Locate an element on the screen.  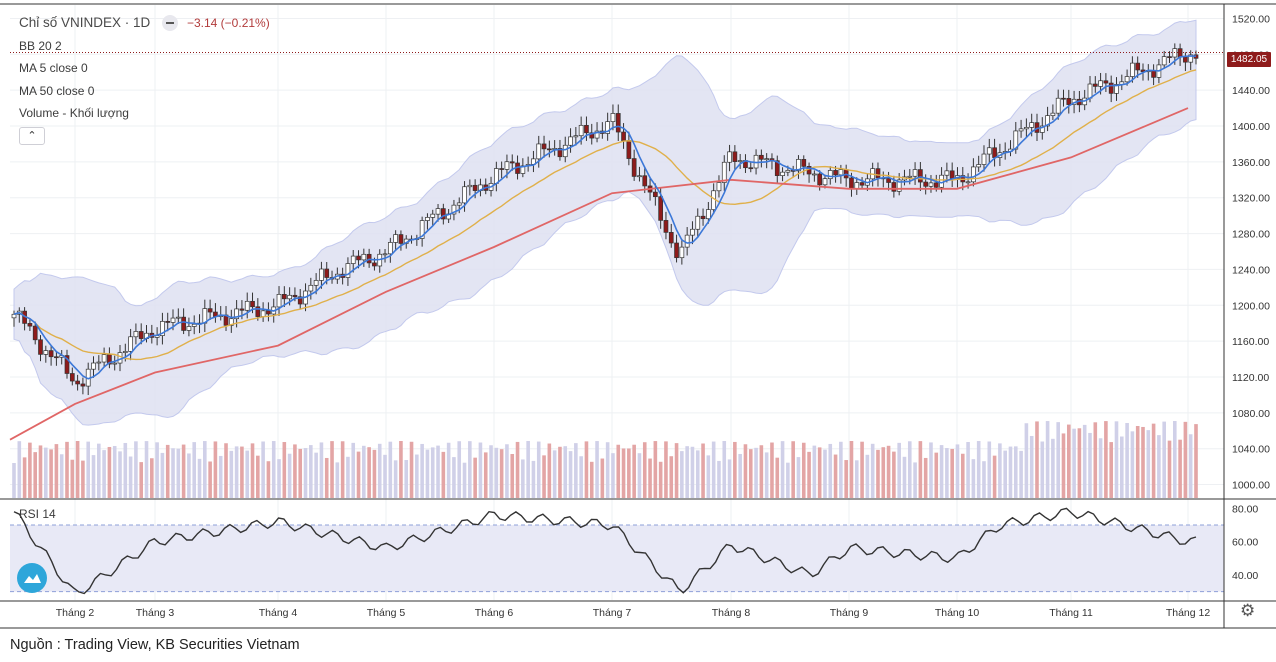
ma5-legend: MA 5 close 0 is located at coordinates (53, 68).